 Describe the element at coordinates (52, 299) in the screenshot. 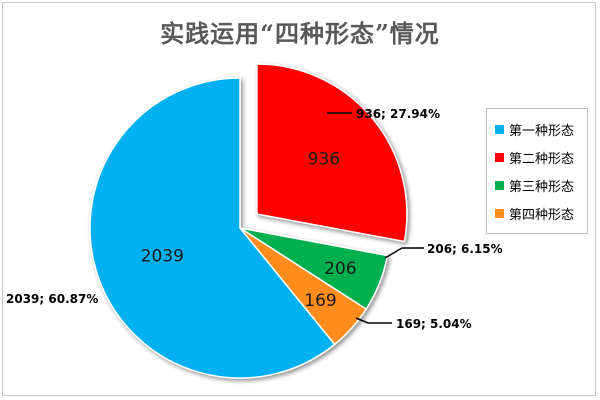

I see `slice-callout-label-1: 2039; 60.87%` at that location.